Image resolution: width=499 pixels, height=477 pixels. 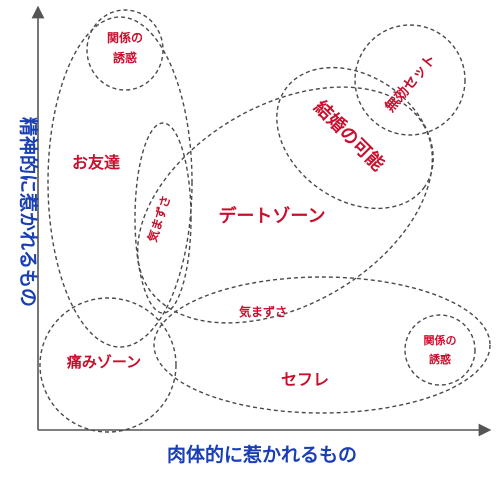 I want to click on awkward-vertical-outline, so click(x=163, y=218).